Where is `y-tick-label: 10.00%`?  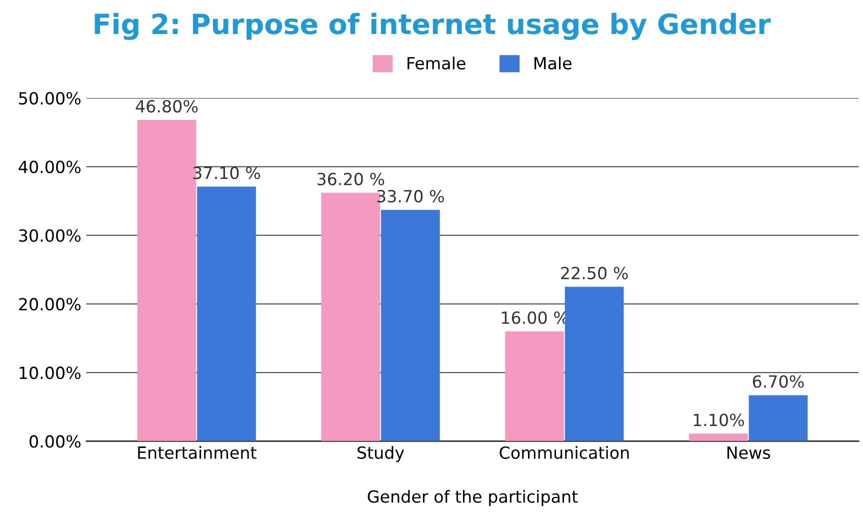
y-tick-label: 10.00% is located at coordinates (50, 373).